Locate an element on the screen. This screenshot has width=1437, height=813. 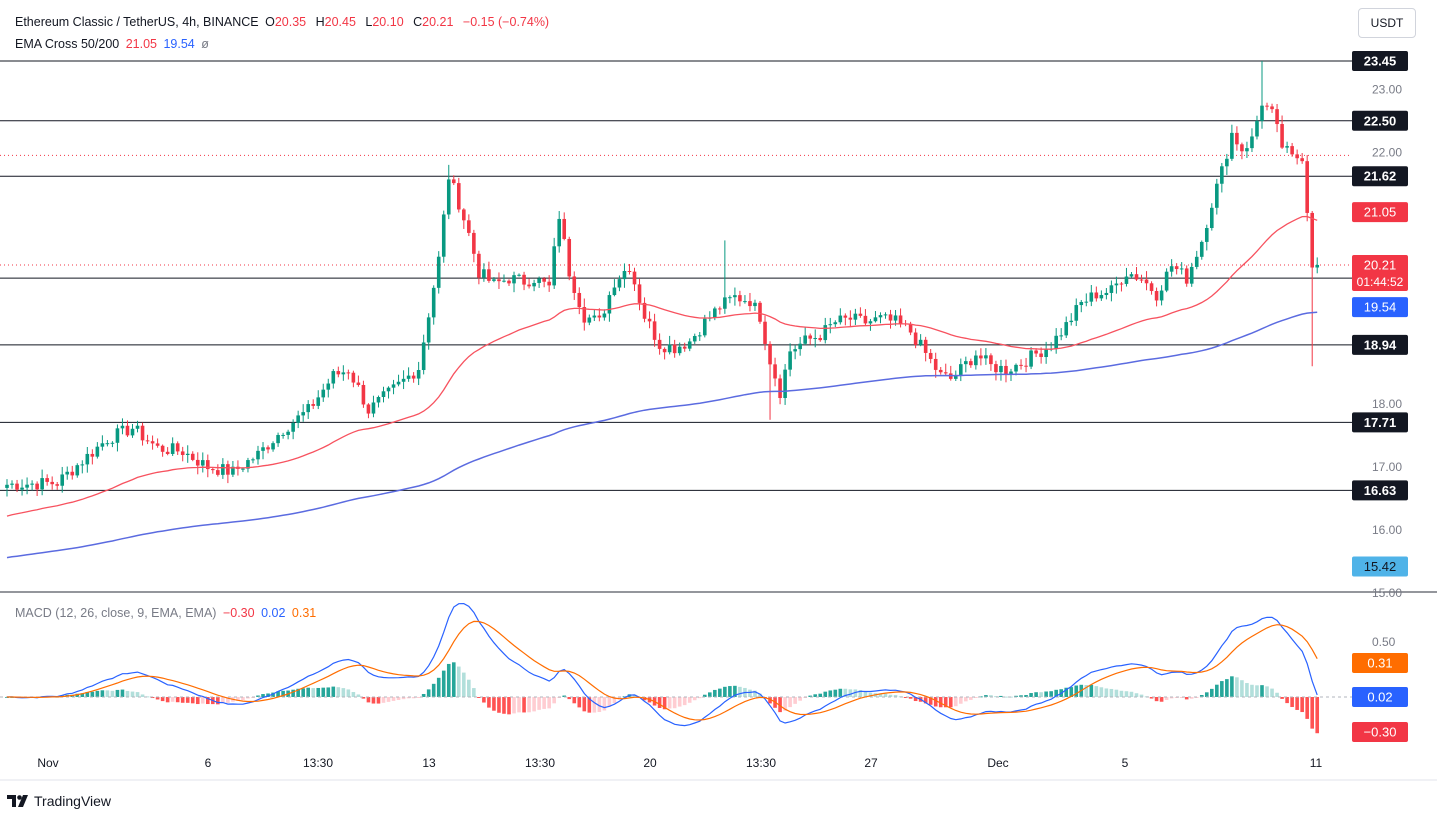
ohlc-close: C20.21 is located at coordinates (434, 22).